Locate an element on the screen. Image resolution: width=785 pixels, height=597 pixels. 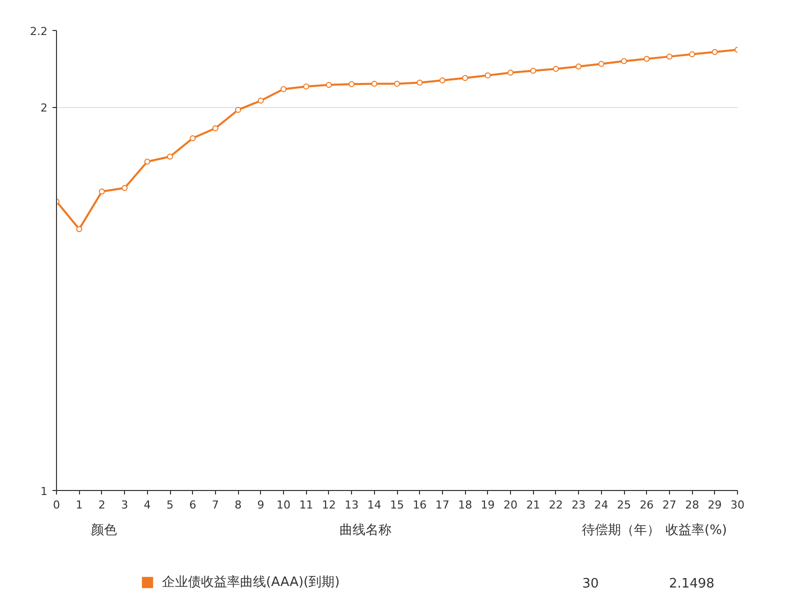
x-tick-label: 29 is located at coordinates (715, 505).